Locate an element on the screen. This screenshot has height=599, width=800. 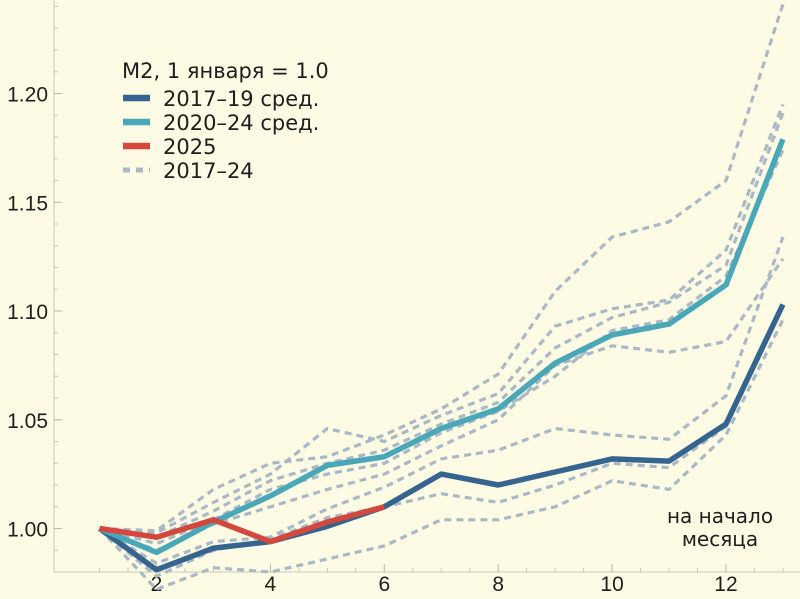
x-tick-label: 6 is located at coordinates (384, 584).